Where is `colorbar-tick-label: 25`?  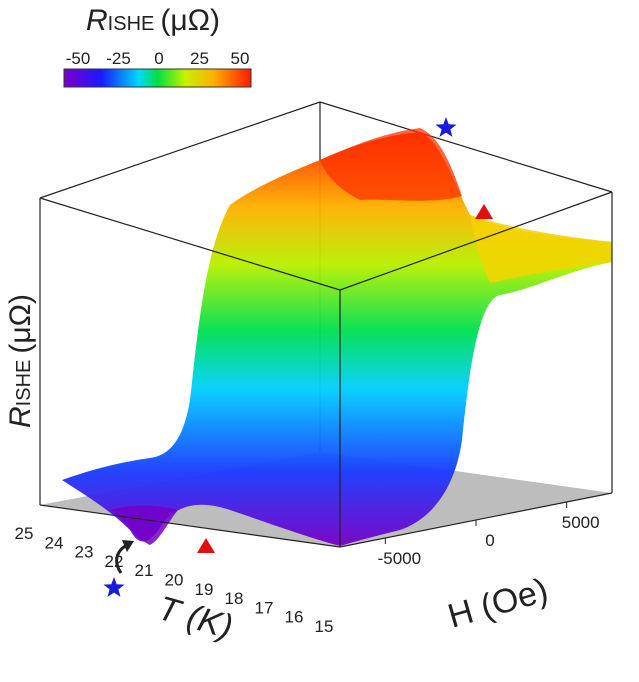 colorbar-tick-label: 25 is located at coordinates (199, 58).